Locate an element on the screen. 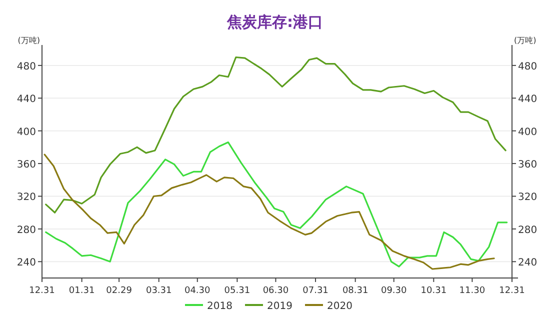 The height and width of the screenshot is (333, 550). x-tick-label: 07.31 is located at coordinates (315, 291).